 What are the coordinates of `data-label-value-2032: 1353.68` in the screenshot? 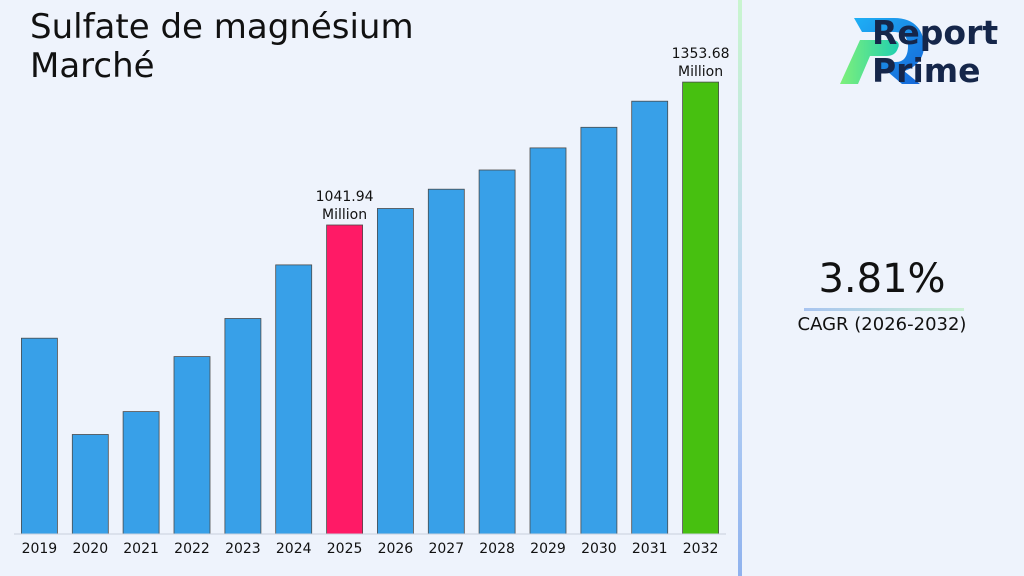 It's located at (701, 54).